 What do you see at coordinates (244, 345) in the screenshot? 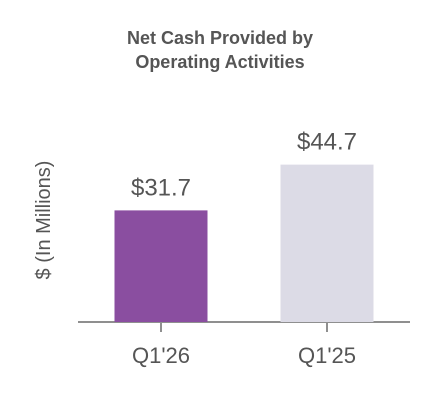
I see `x-ticks-layer: Q1'26 Q1'25` at bounding box center [244, 345].